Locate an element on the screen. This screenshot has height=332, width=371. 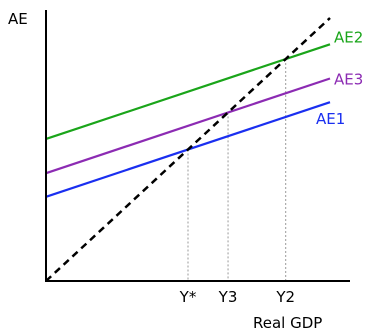
x-axis-label: Real GDP is located at coordinates (287, 323).